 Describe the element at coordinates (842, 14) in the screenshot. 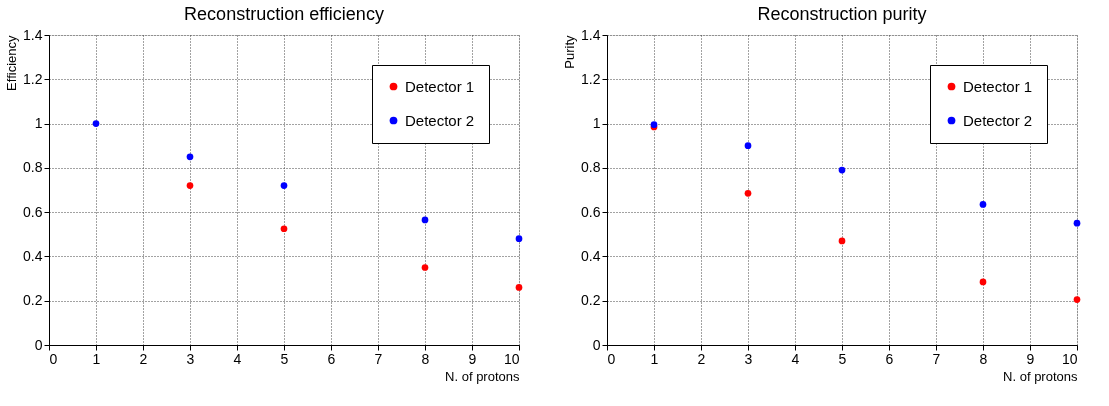

I see `chart-title: Reconstruction purity` at that location.